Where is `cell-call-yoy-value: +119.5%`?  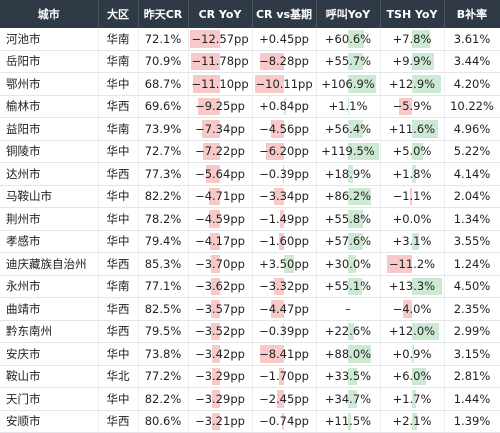
cell-call-yoy-value: +119.5% is located at coordinates (348, 151).